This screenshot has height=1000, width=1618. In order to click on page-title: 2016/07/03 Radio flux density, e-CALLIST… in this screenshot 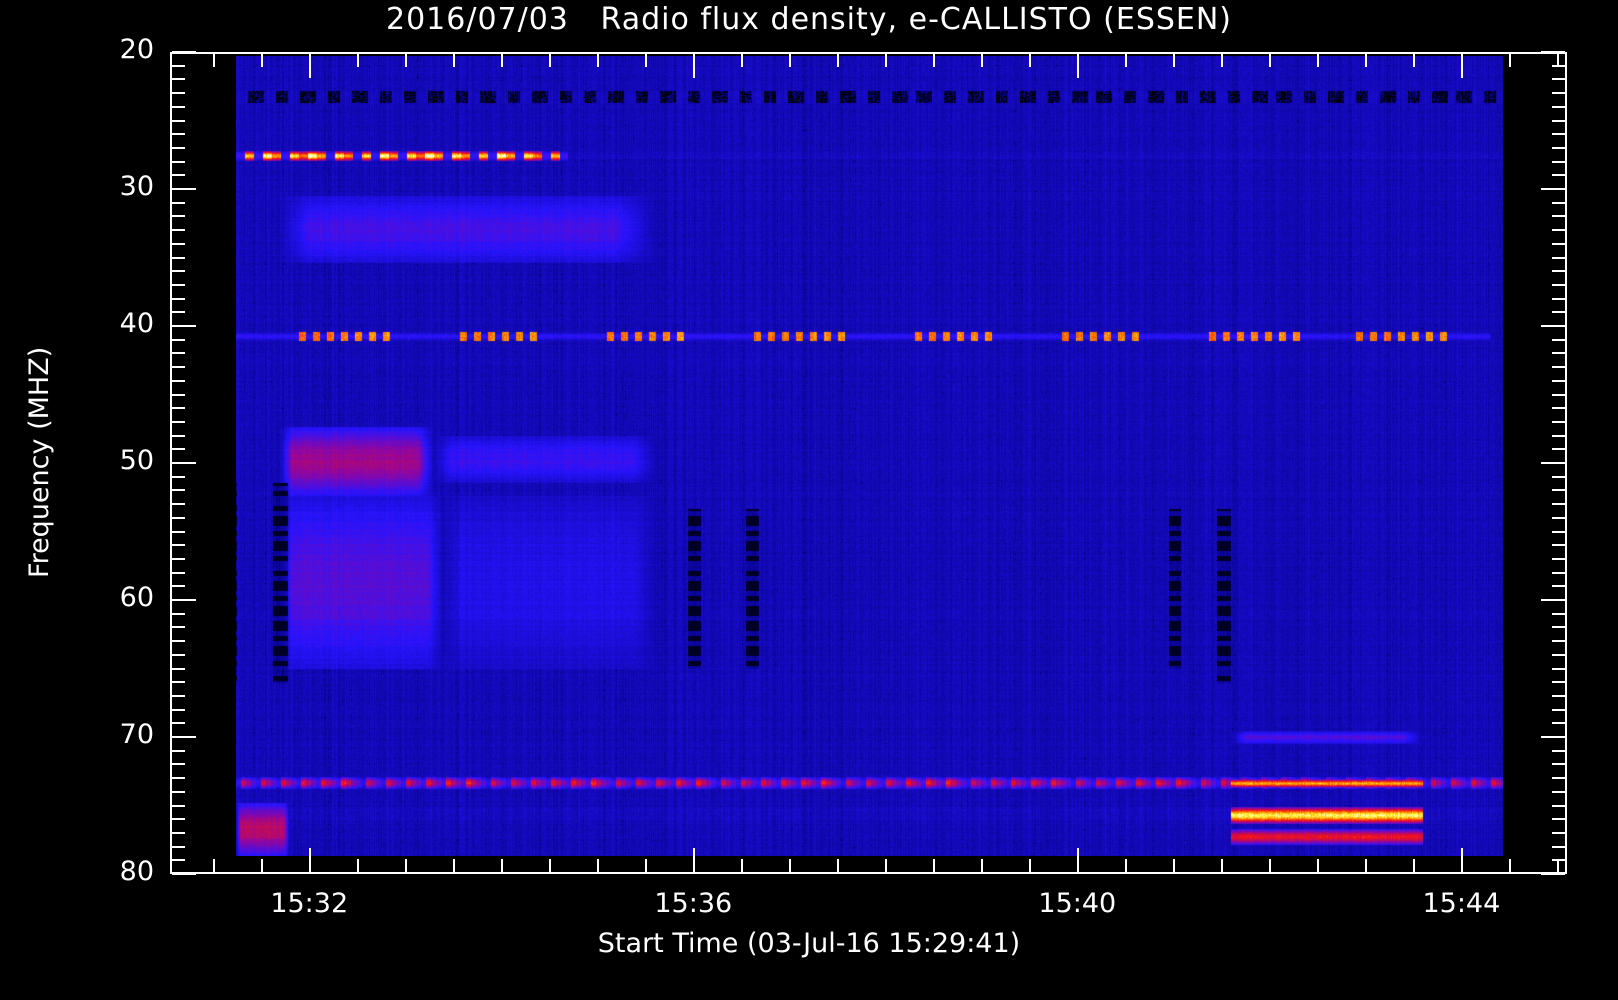, I will do `click(808, 19)`.